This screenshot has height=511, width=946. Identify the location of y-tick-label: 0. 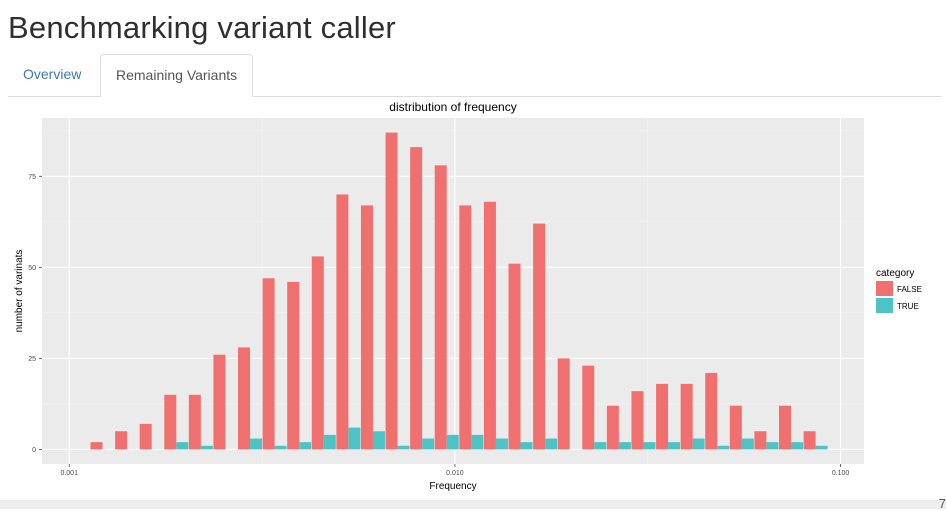
(34, 450).